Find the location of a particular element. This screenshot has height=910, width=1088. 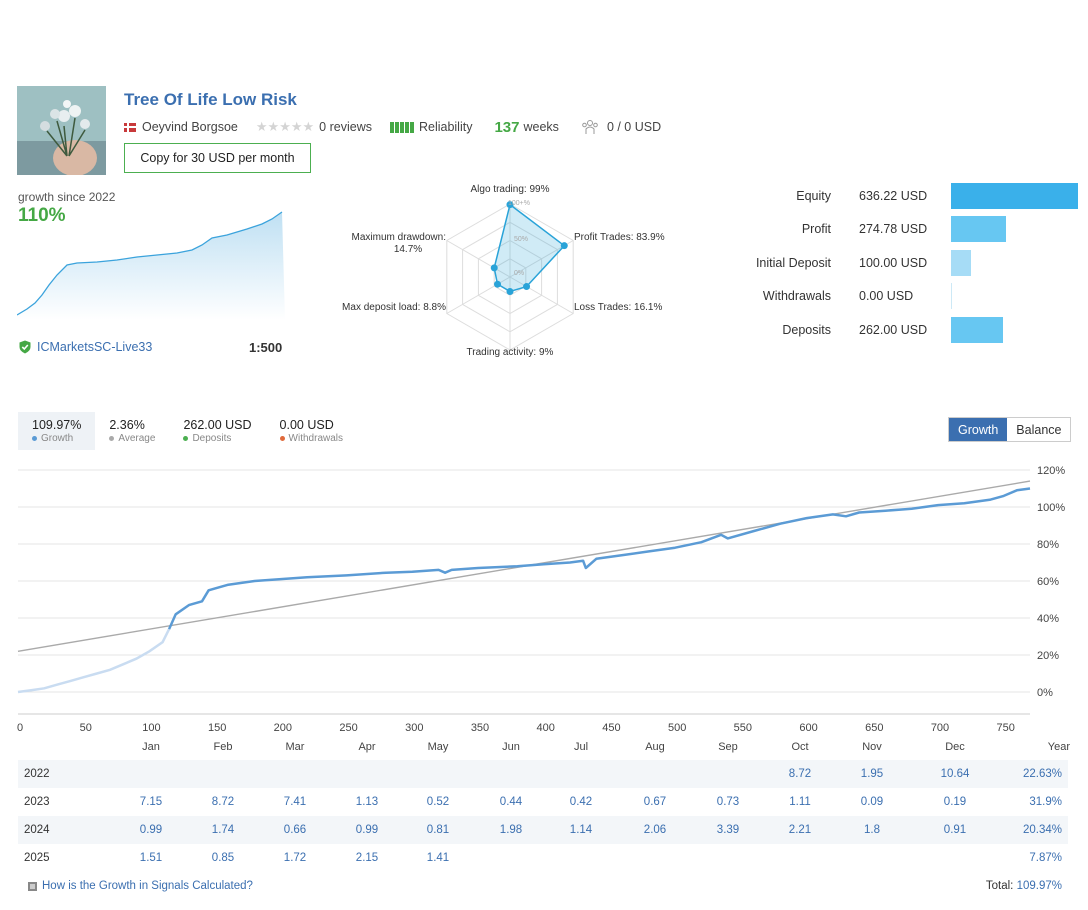

month-growth-cell: 7.41 is located at coordinates (295, 802).